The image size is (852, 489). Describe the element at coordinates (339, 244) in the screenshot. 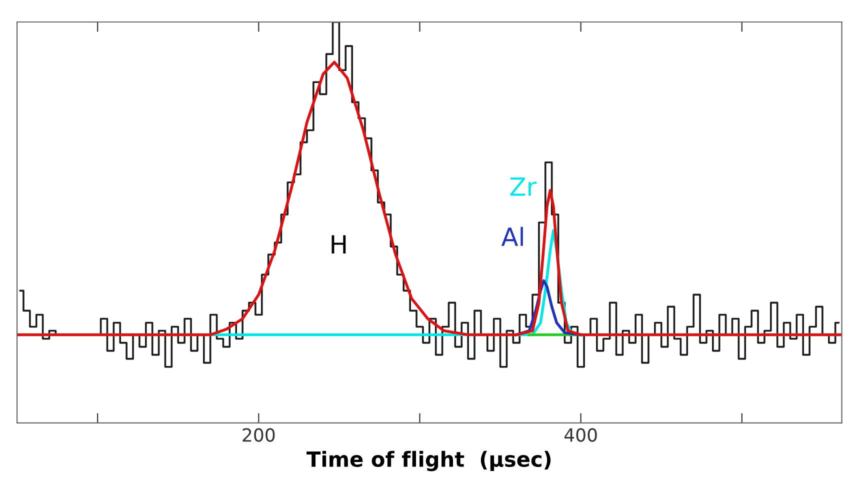

I see `annotation: H` at that location.